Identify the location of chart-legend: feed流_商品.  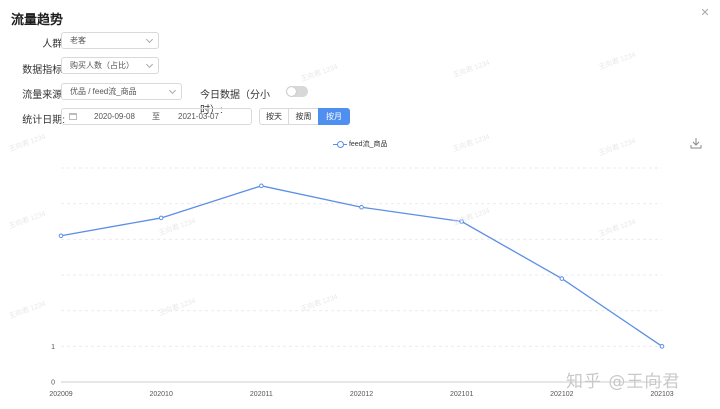
(360, 144).